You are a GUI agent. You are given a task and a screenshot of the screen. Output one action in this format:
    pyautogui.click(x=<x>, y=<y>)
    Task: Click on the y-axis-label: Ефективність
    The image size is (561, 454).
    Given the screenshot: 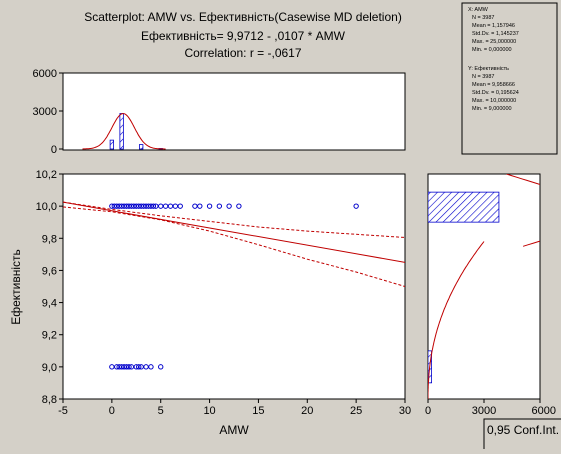 What is the action you would take?
    pyautogui.click(x=16, y=287)
    